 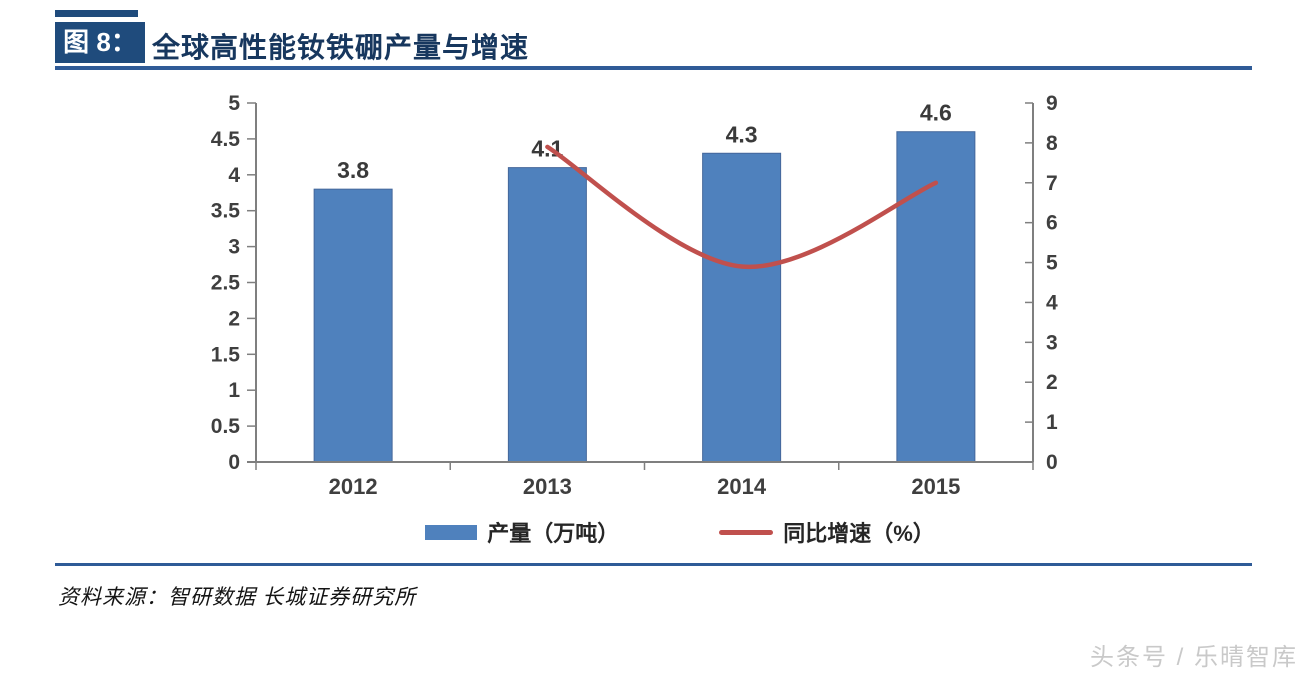 What do you see at coordinates (234, 318) in the screenshot?
I see `left-tick-label: 2` at bounding box center [234, 318].